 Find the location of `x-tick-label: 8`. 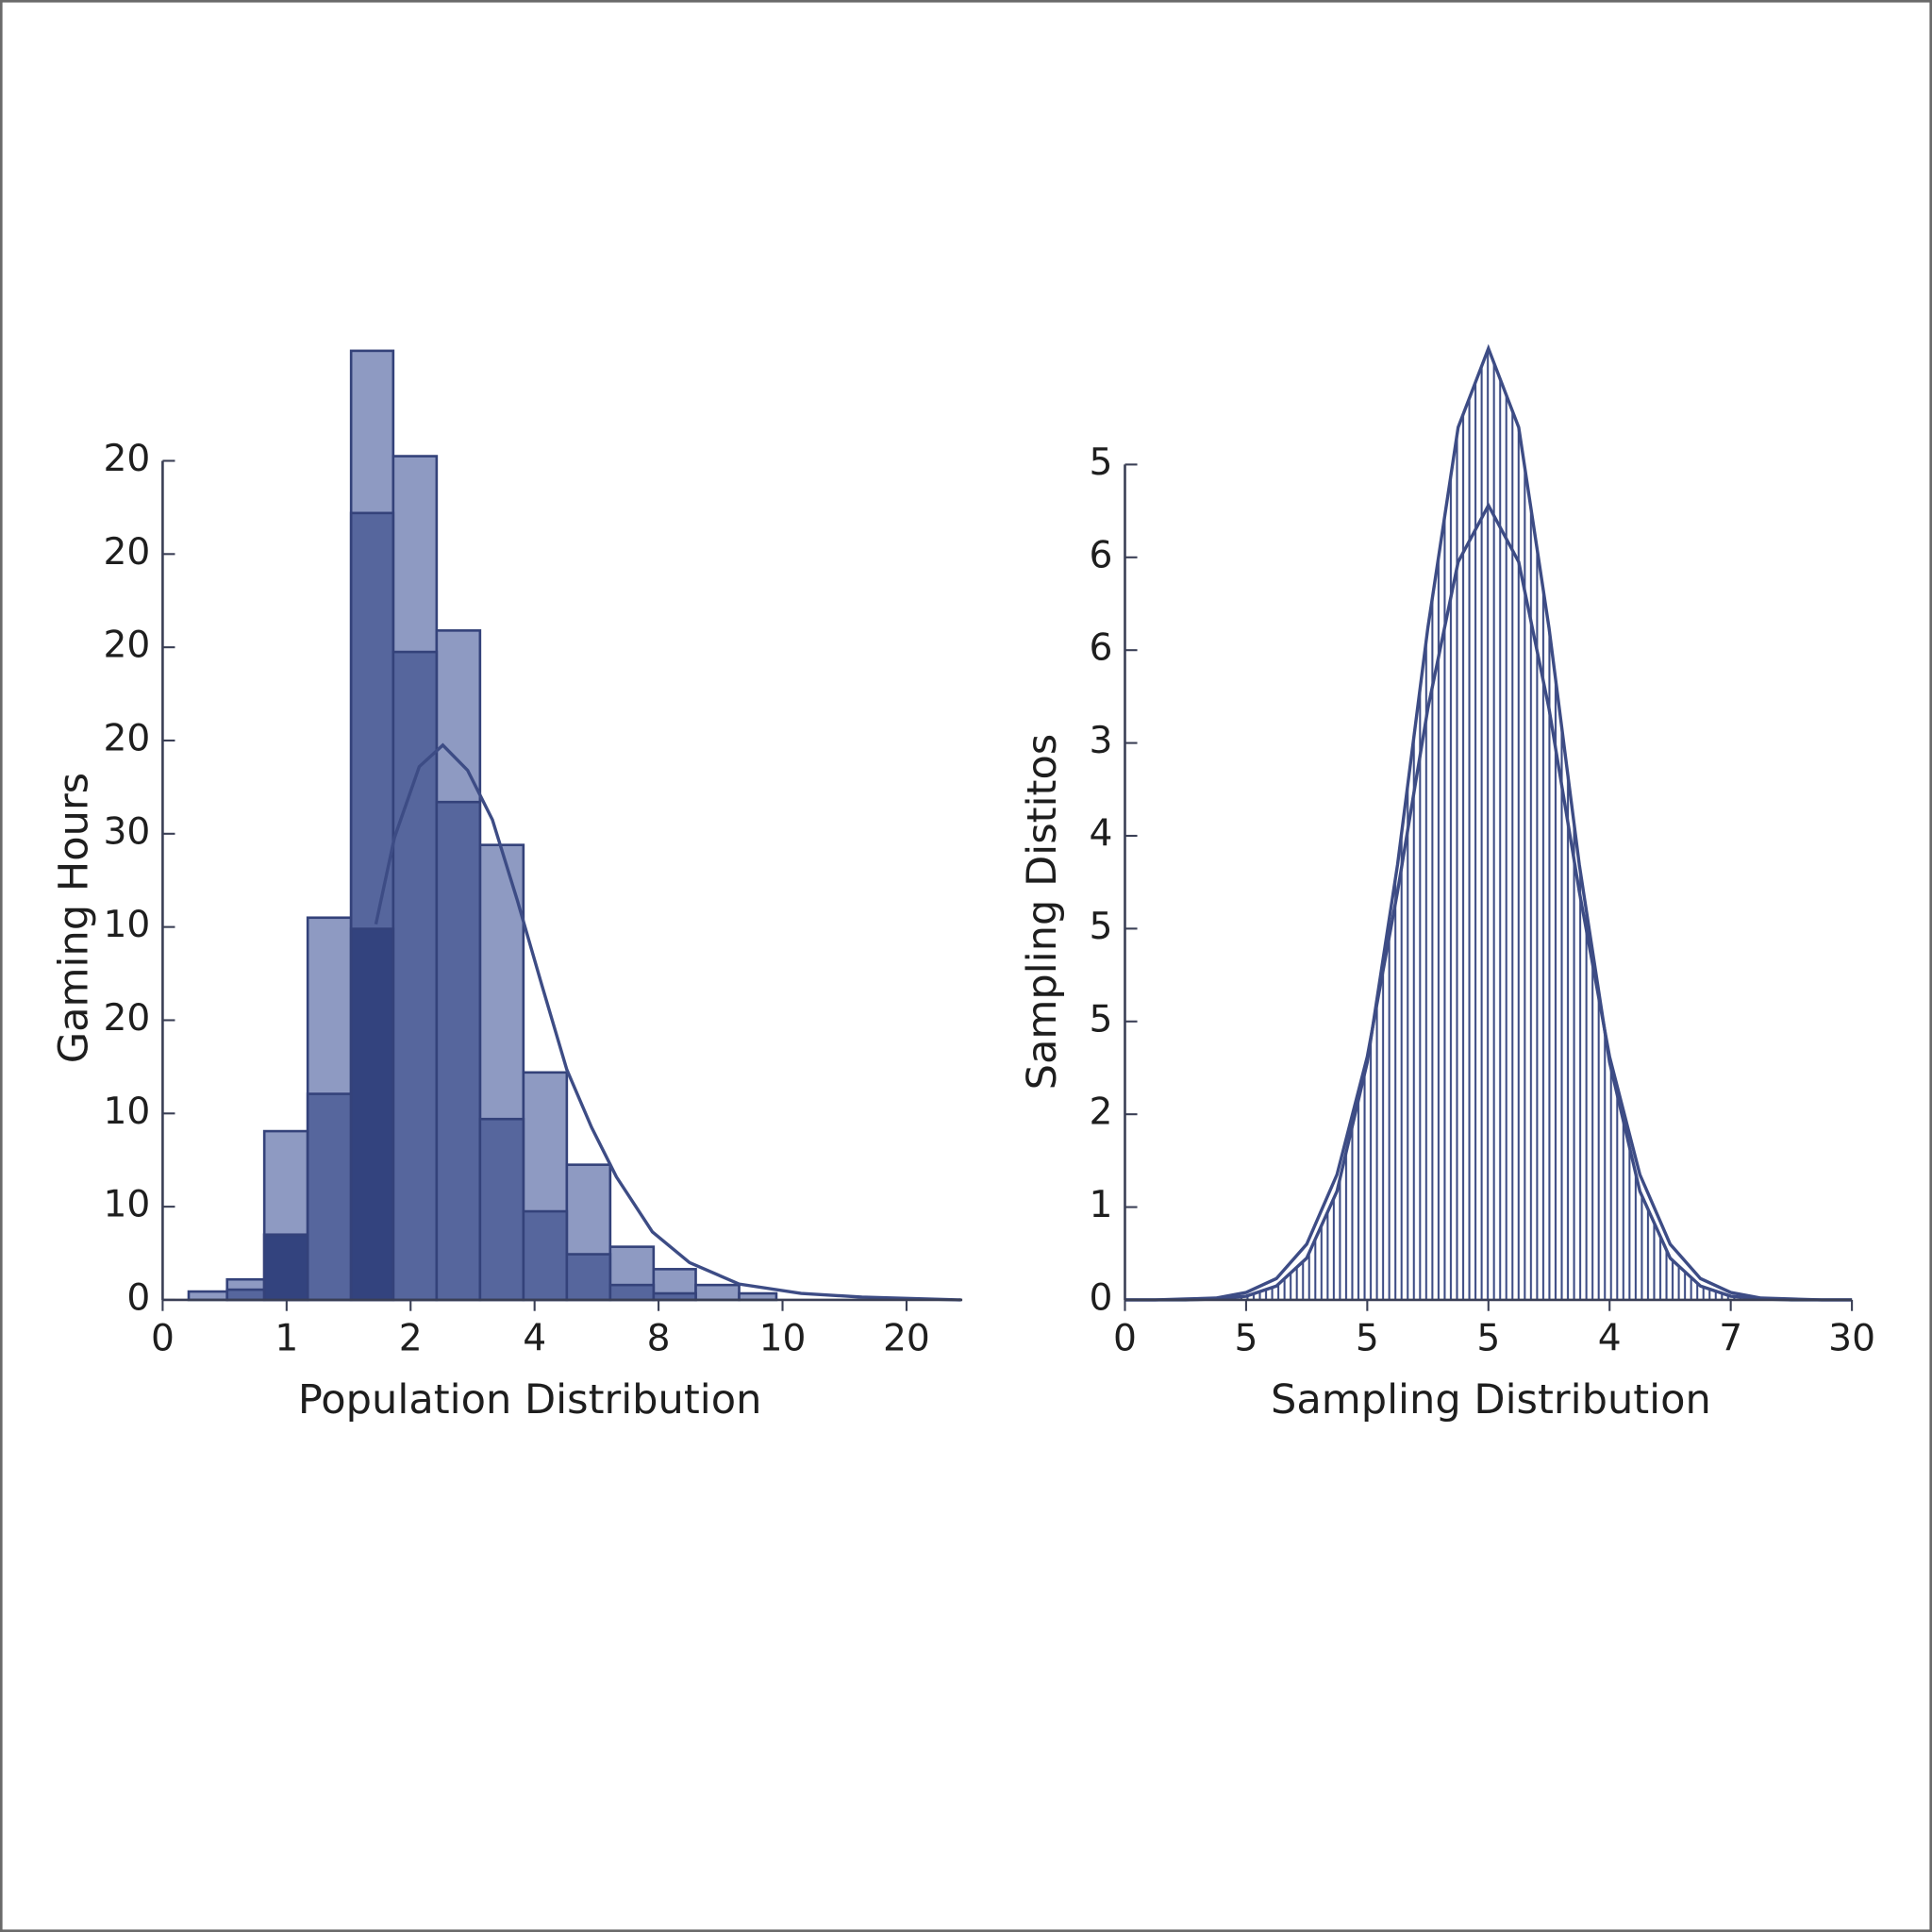

x-tick-label: 8 is located at coordinates (659, 1339).